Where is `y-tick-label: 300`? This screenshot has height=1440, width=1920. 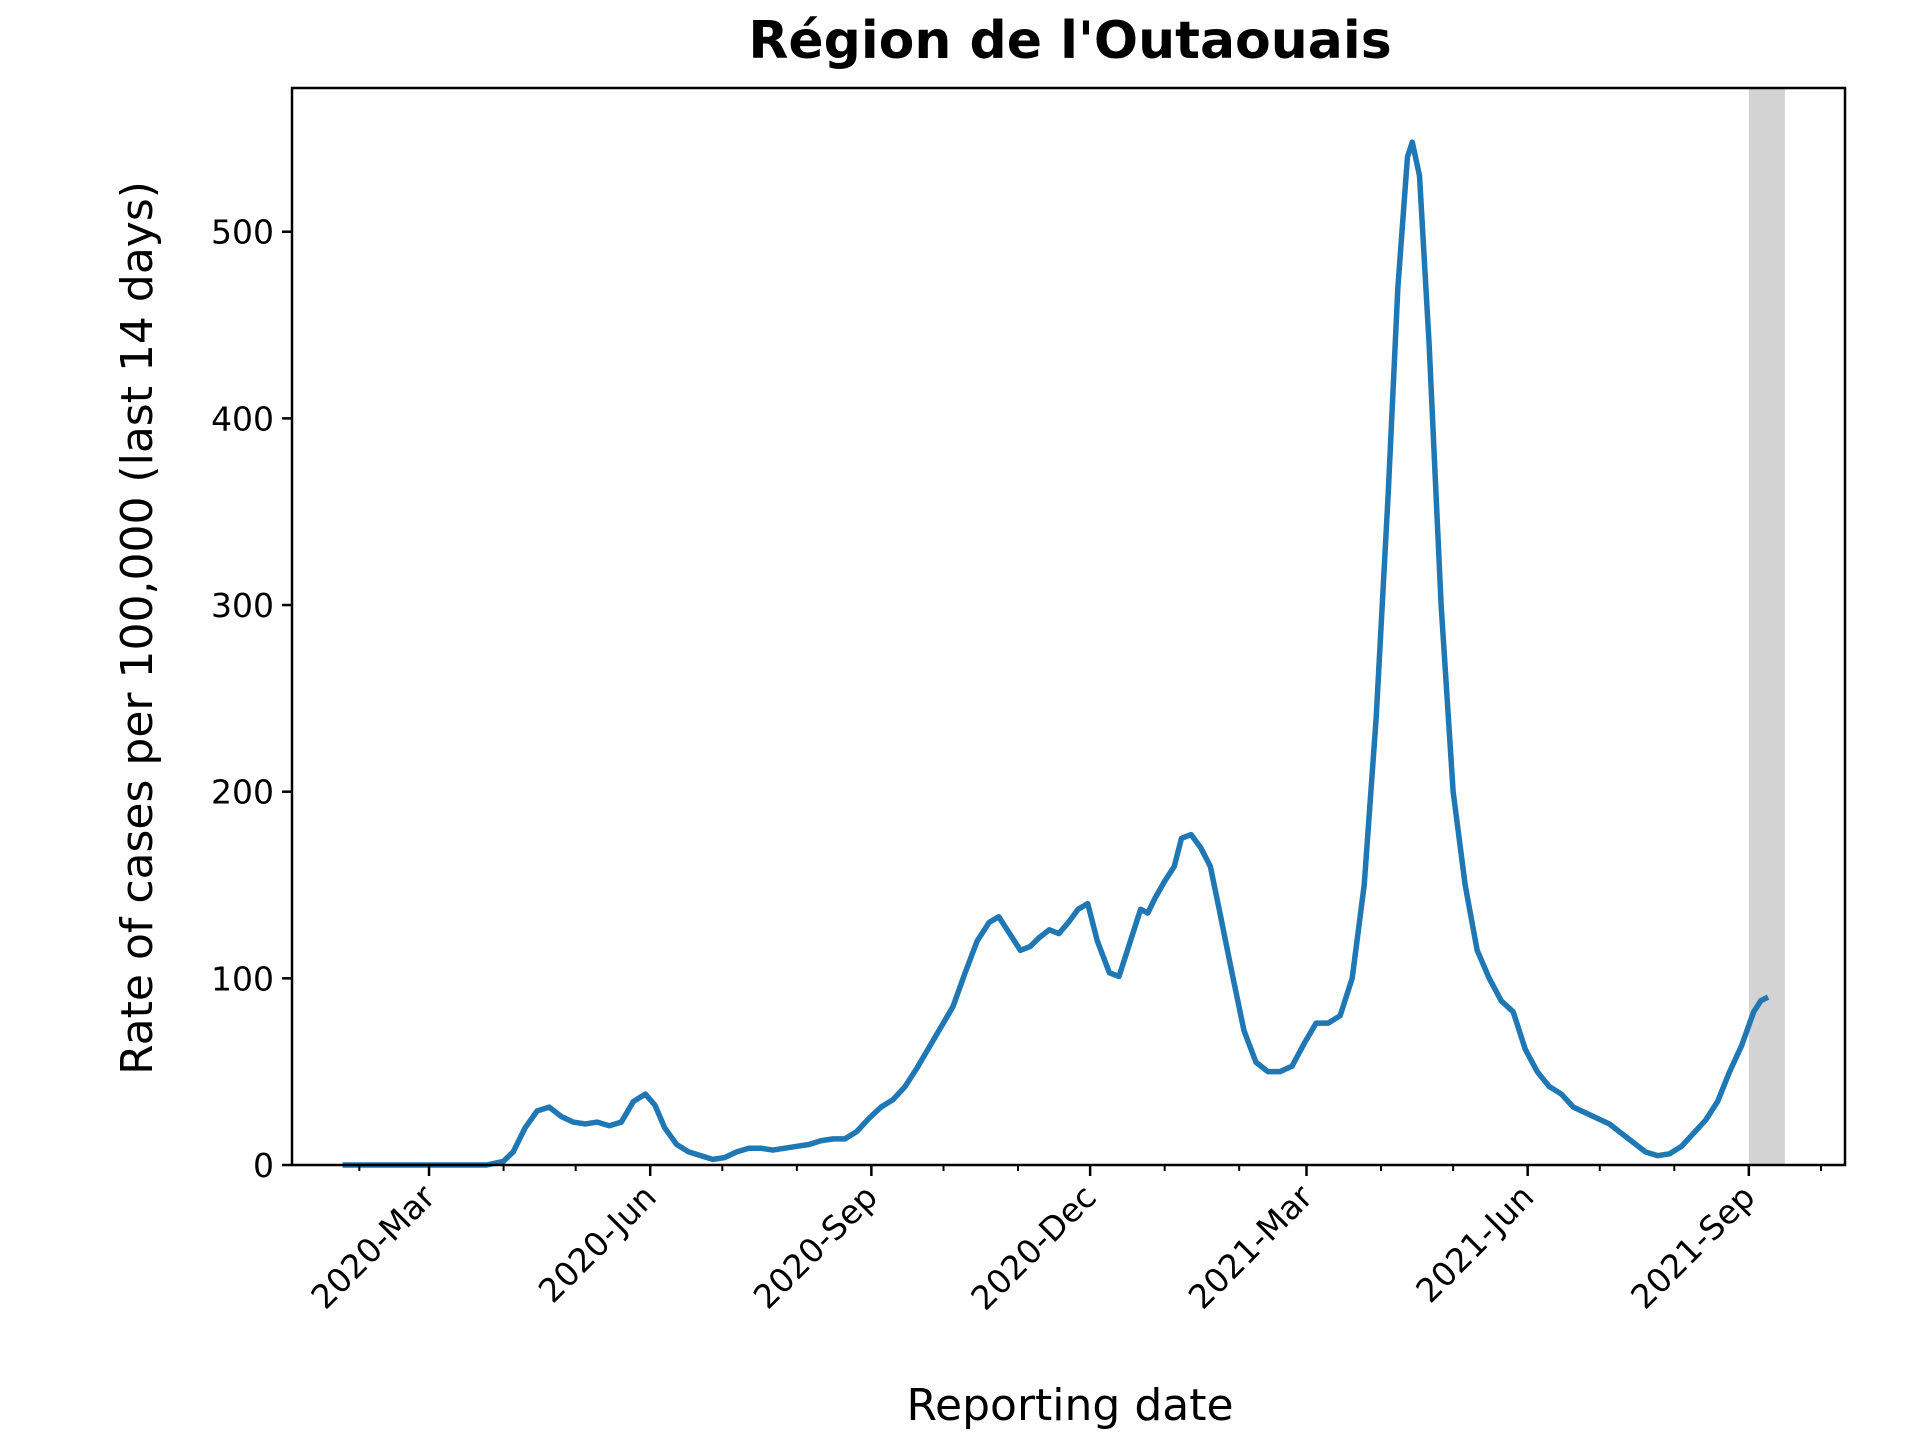 y-tick-label: 300 is located at coordinates (242, 605).